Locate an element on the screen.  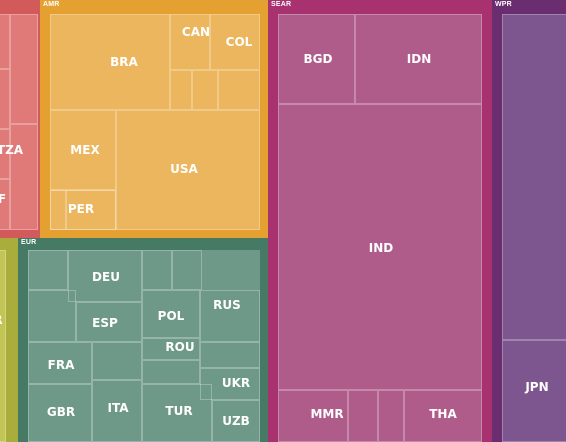
country-label-ind: IND is located at coordinates (381, 248).